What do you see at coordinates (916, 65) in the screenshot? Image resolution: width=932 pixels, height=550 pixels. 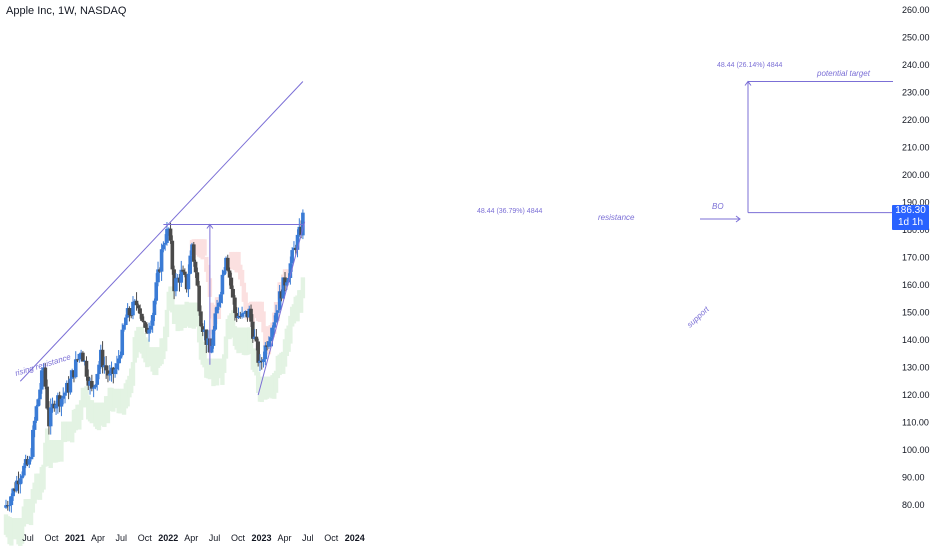 I see `y-tick-label: 240.00` at bounding box center [916, 65].